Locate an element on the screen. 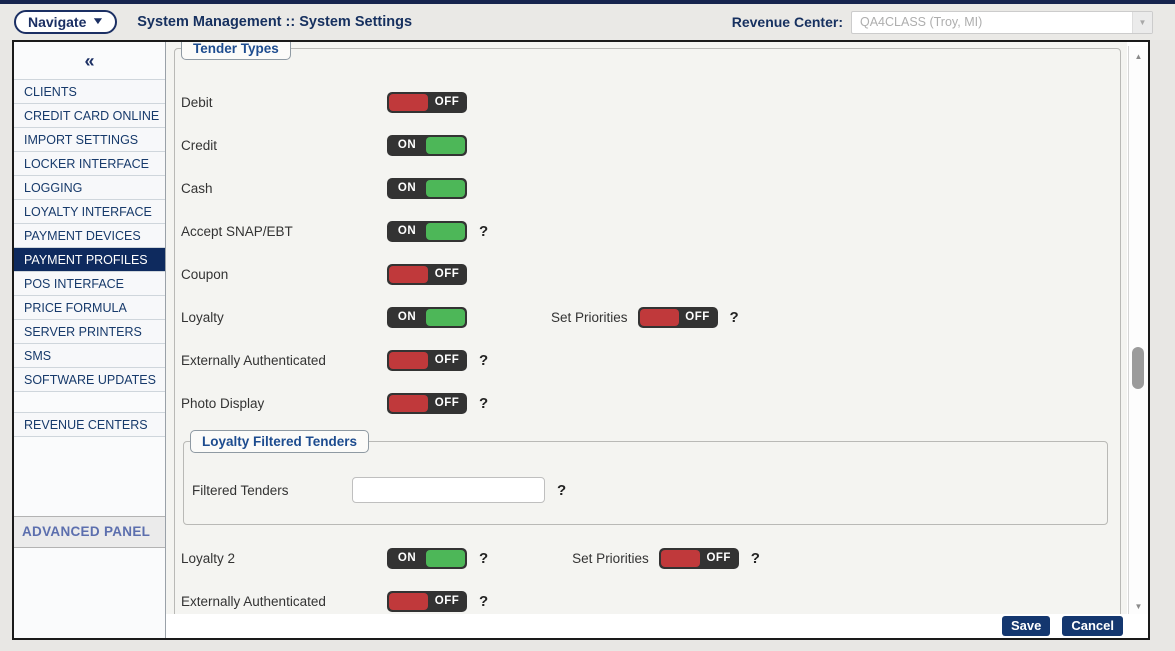 The height and width of the screenshot is (651, 1175). page-title: System Management :: System Settings is located at coordinates (275, 22).